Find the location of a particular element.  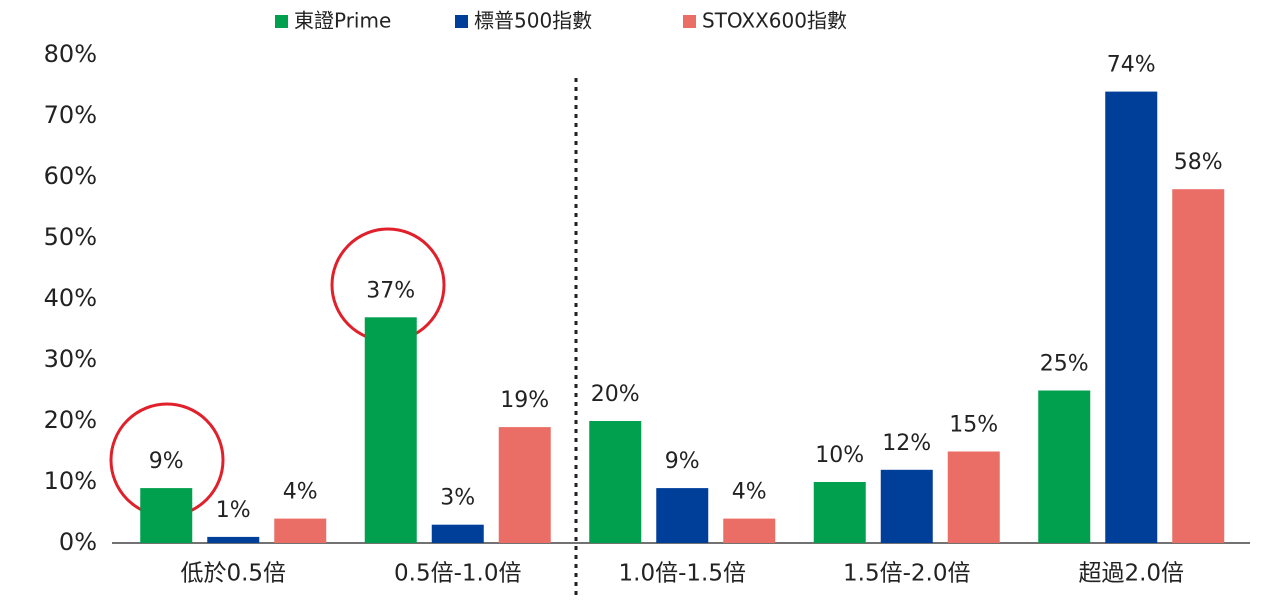

y-tick-label: 60% is located at coordinates (70, 176).